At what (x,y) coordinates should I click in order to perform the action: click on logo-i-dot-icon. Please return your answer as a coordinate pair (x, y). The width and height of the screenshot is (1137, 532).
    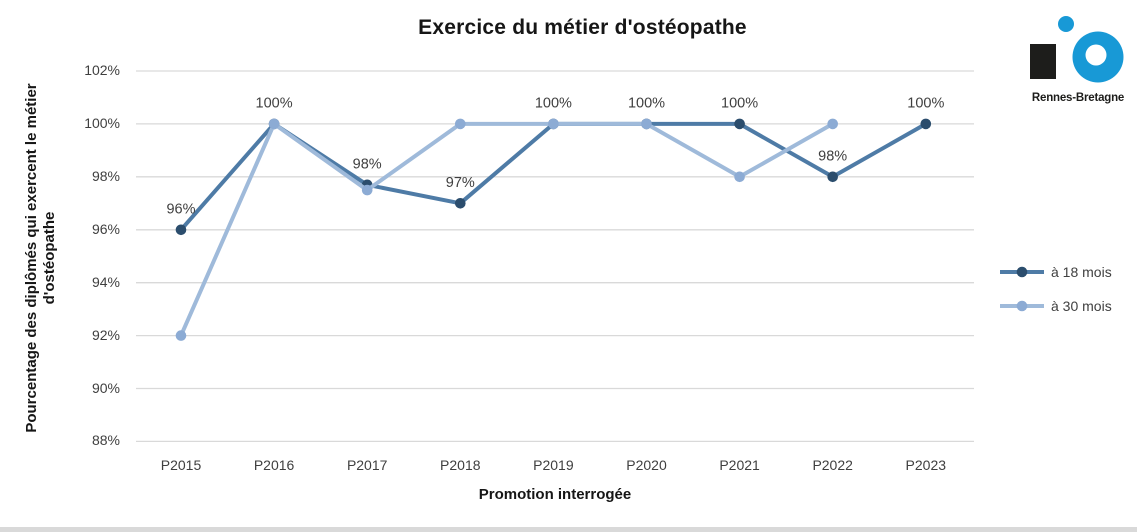
    Looking at the image, I should click on (1066, 24).